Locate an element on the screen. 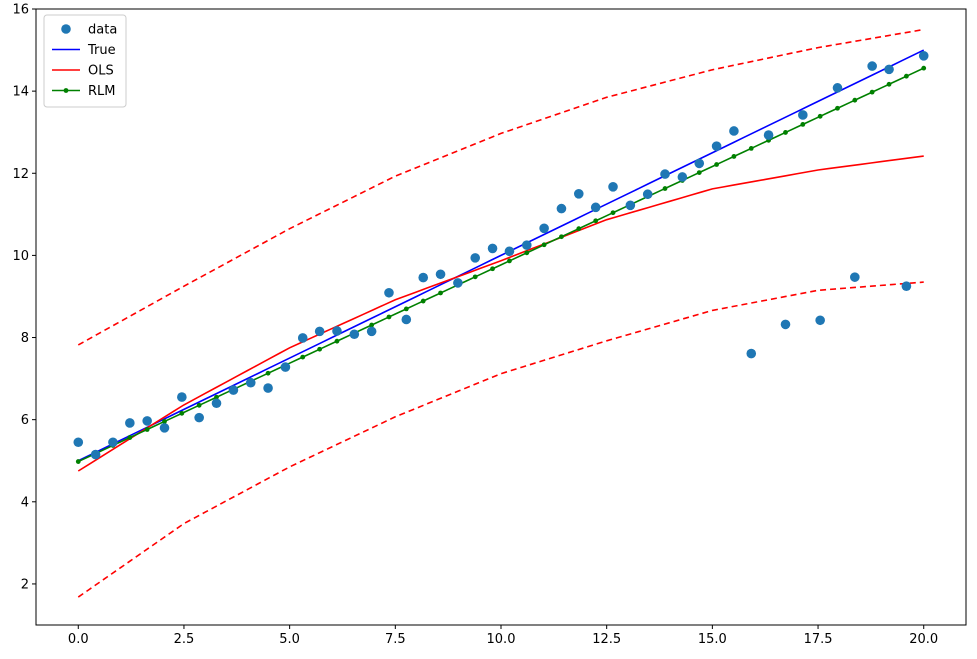 The width and height of the screenshot is (977, 659). y-tick-label: 8 is located at coordinates (25, 338).